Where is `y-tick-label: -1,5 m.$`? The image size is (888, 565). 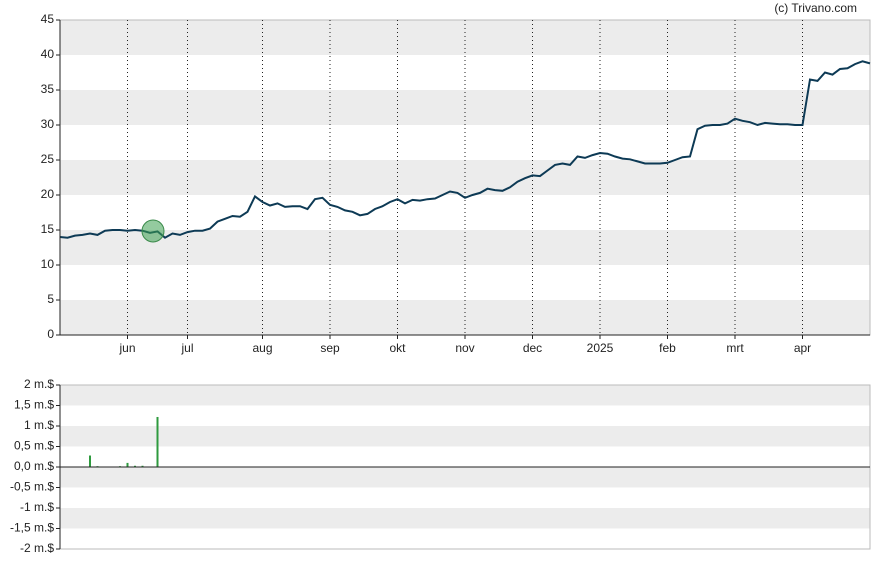
y-tick-label: -1,5 m.$ is located at coordinates (32, 528).